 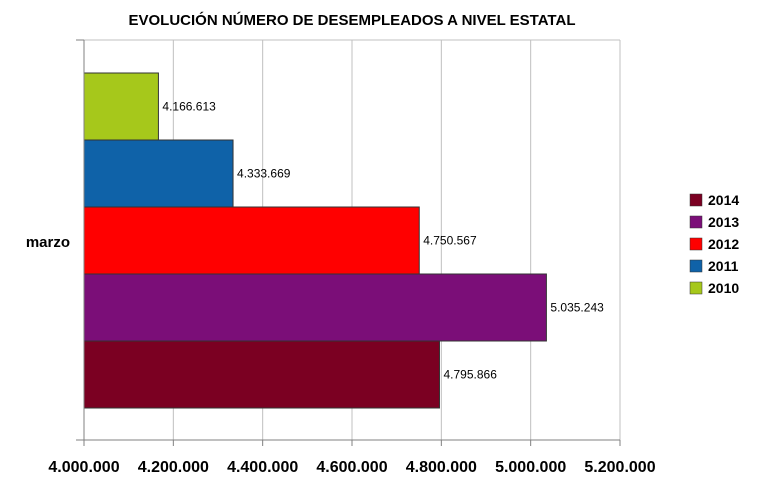 What do you see at coordinates (121, 106) in the screenshot?
I see `bar-2010` at bounding box center [121, 106].